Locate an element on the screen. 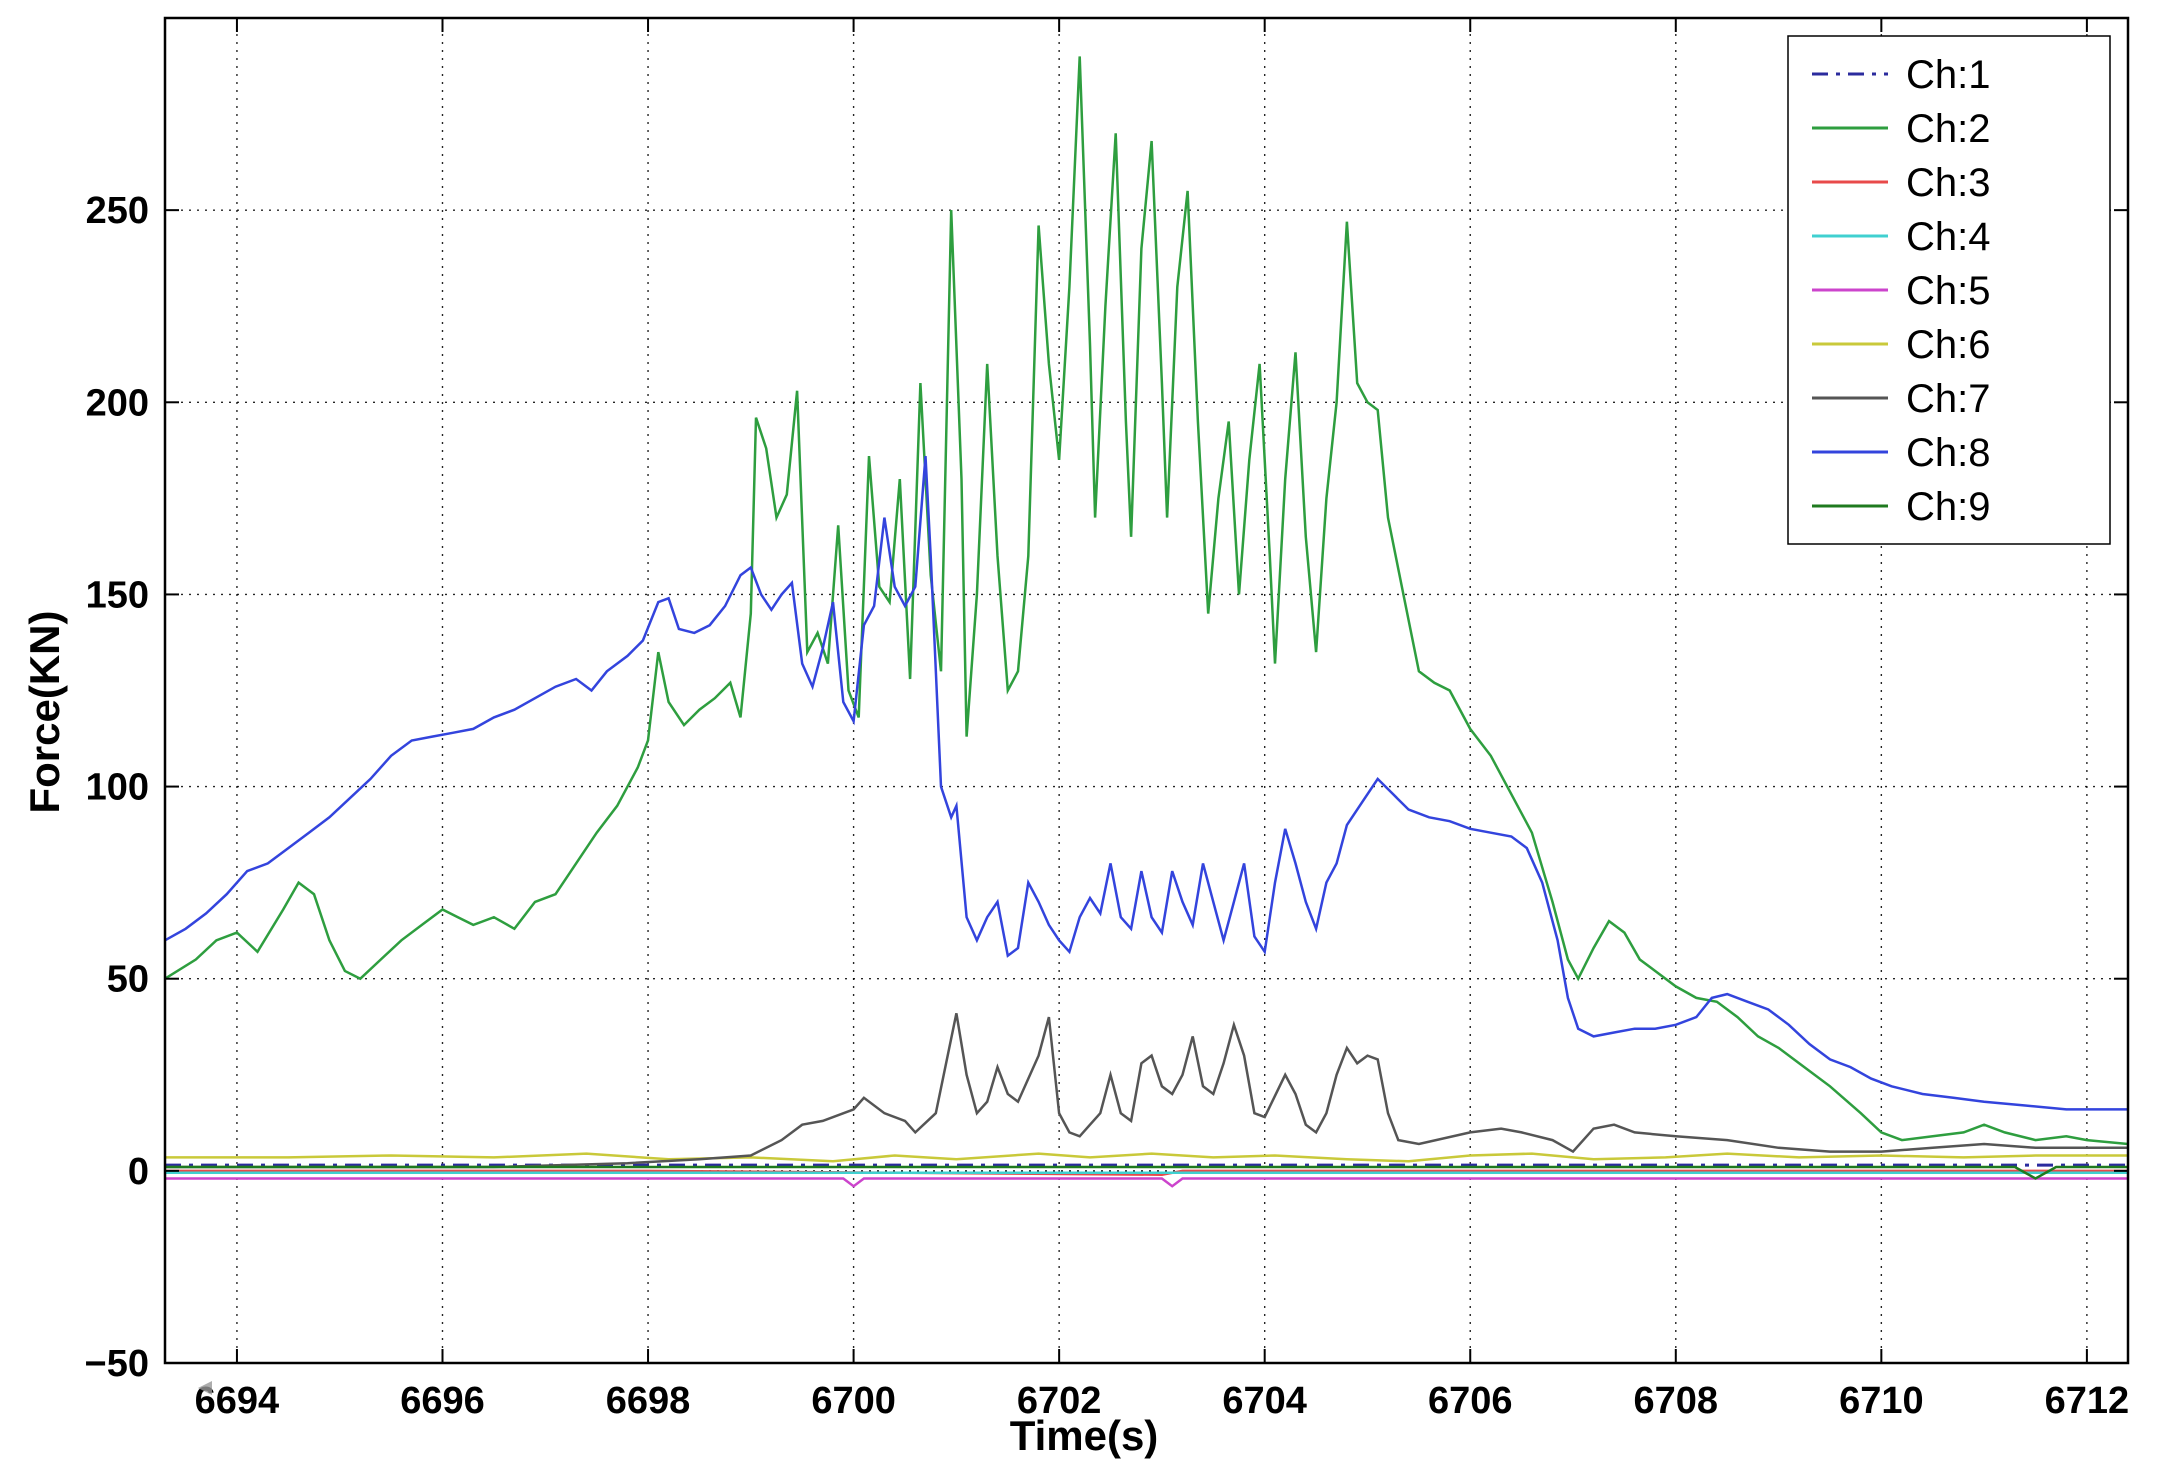  y-axis-label: Force(KN) is located at coordinates (44, 712).